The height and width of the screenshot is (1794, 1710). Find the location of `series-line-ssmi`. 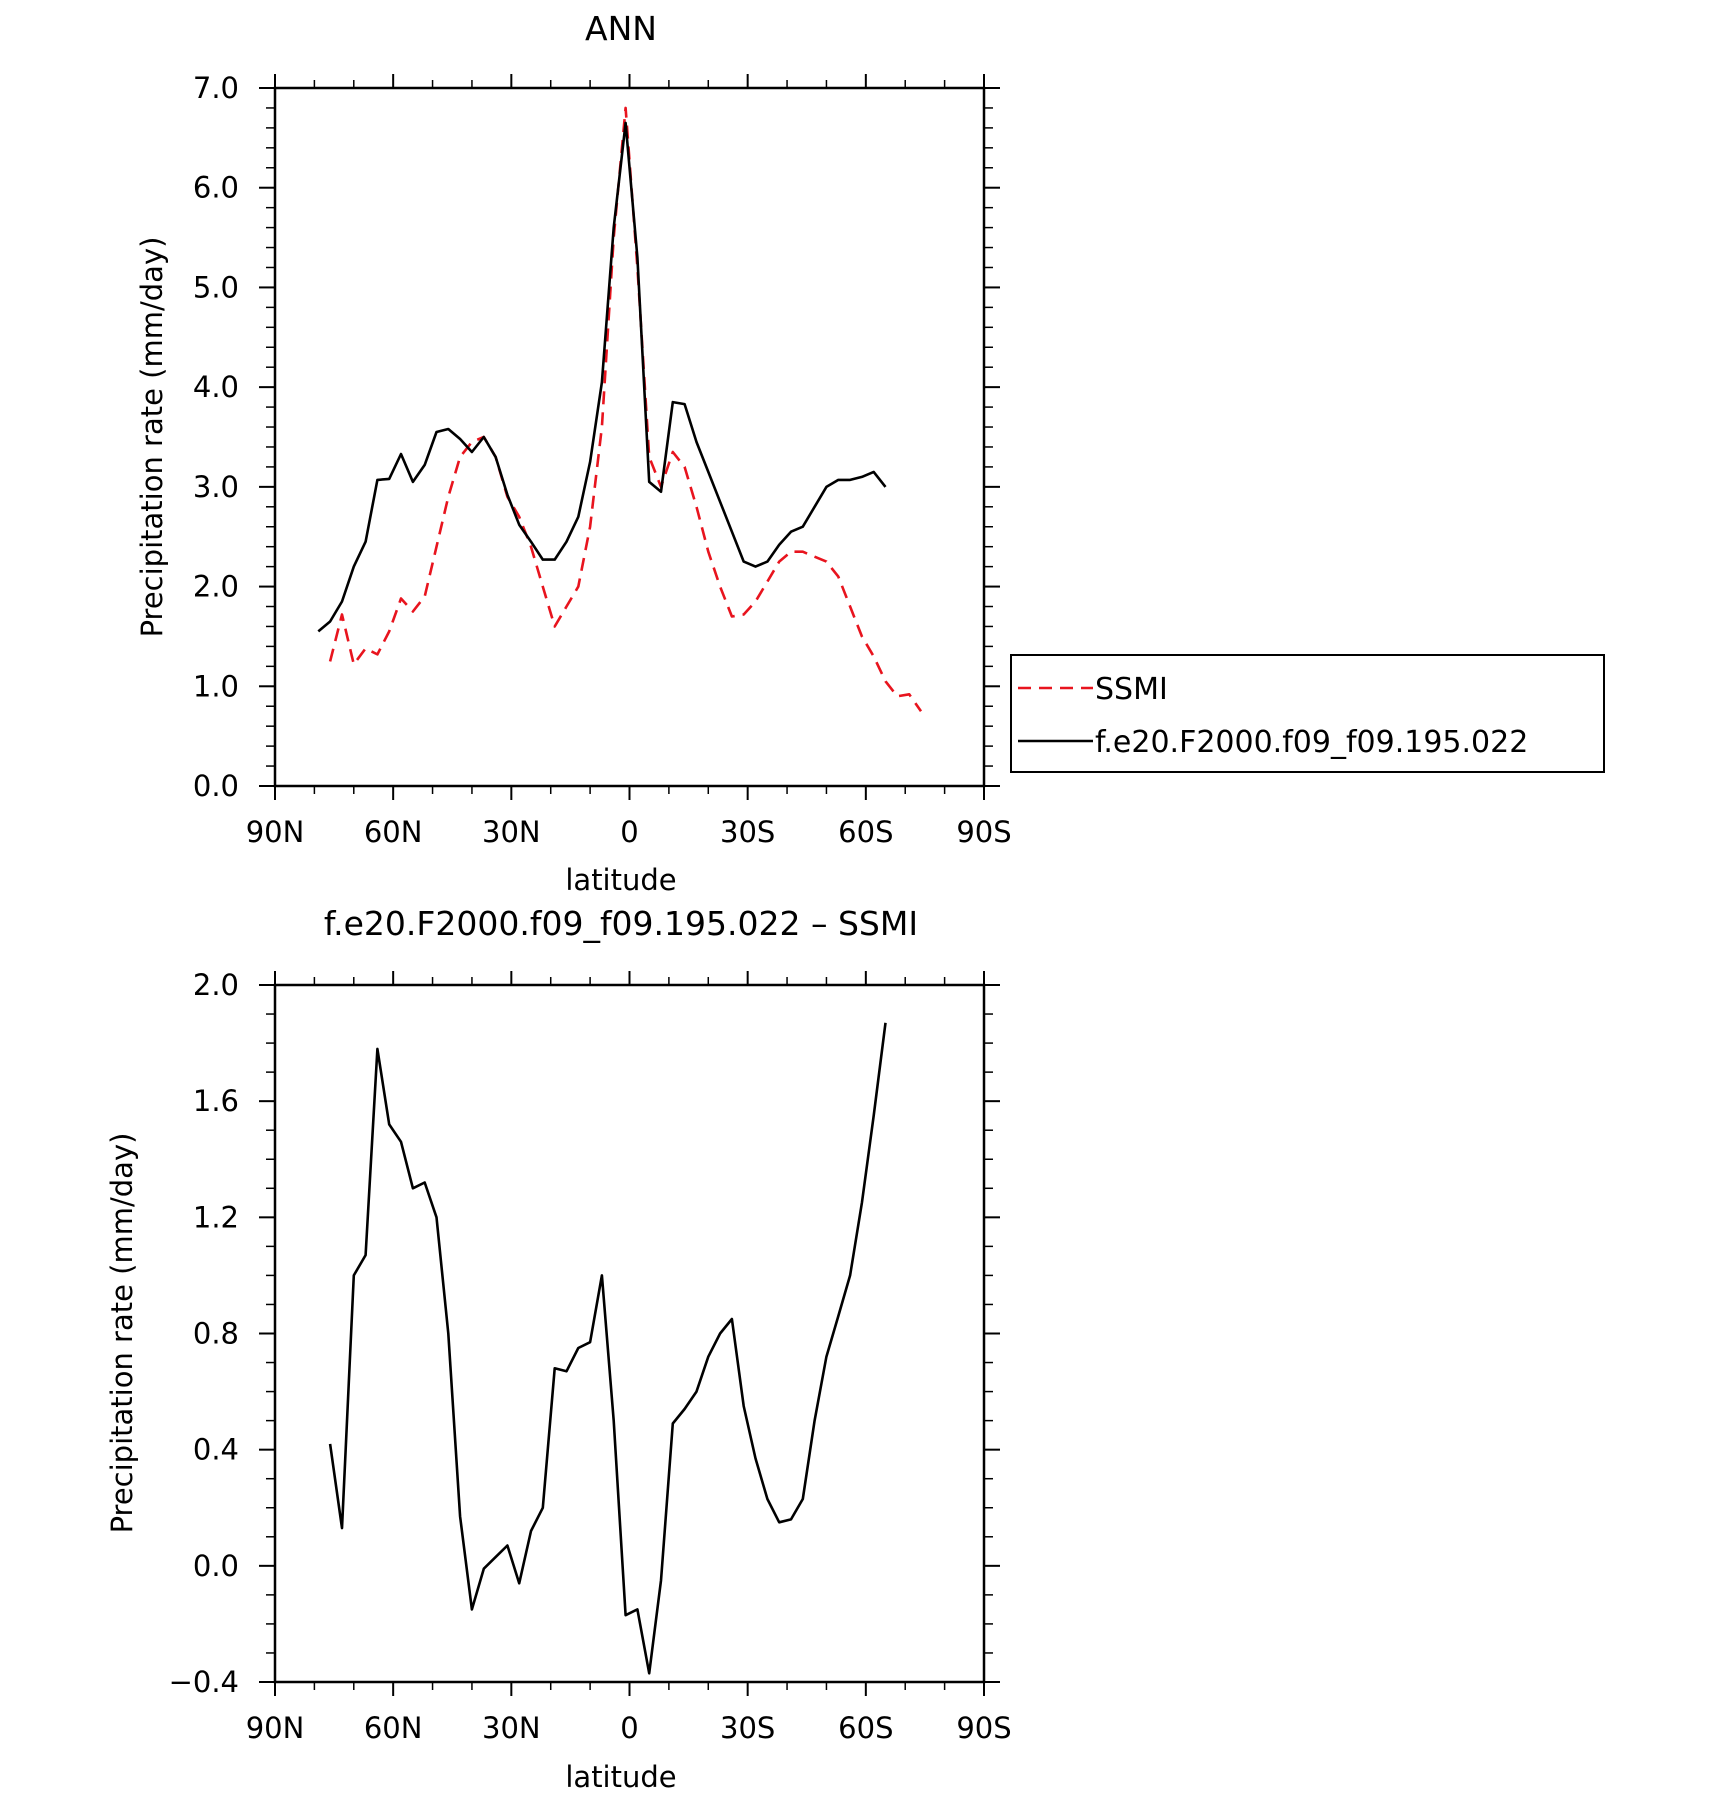

series-line-ssmi is located at coordinates (625, 409).